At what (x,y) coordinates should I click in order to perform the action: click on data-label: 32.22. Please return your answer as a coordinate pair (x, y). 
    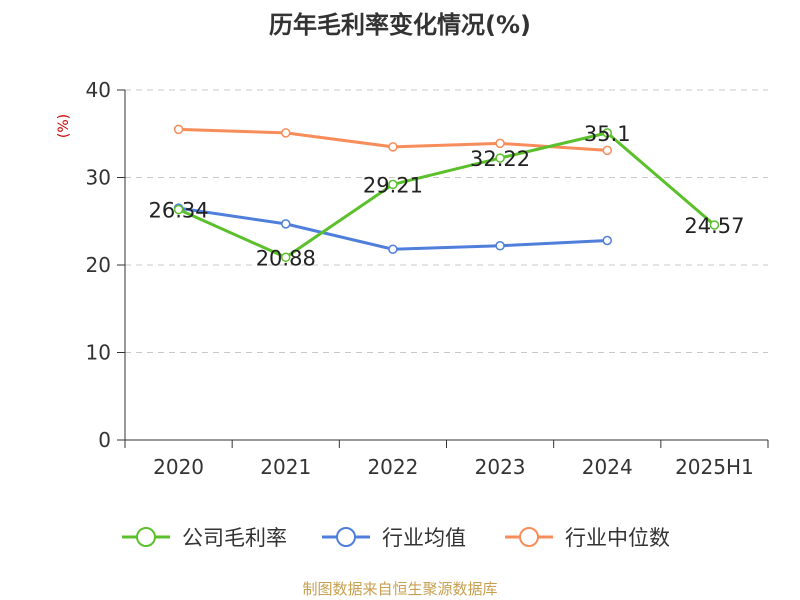
    Looking at the image, I should click on (500, 159).